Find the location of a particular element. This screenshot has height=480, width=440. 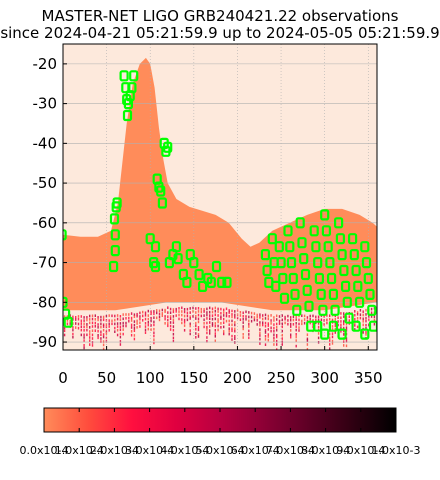

colorbar-tick-label: 3.0x10-4 is located at coordinates (149, 450).